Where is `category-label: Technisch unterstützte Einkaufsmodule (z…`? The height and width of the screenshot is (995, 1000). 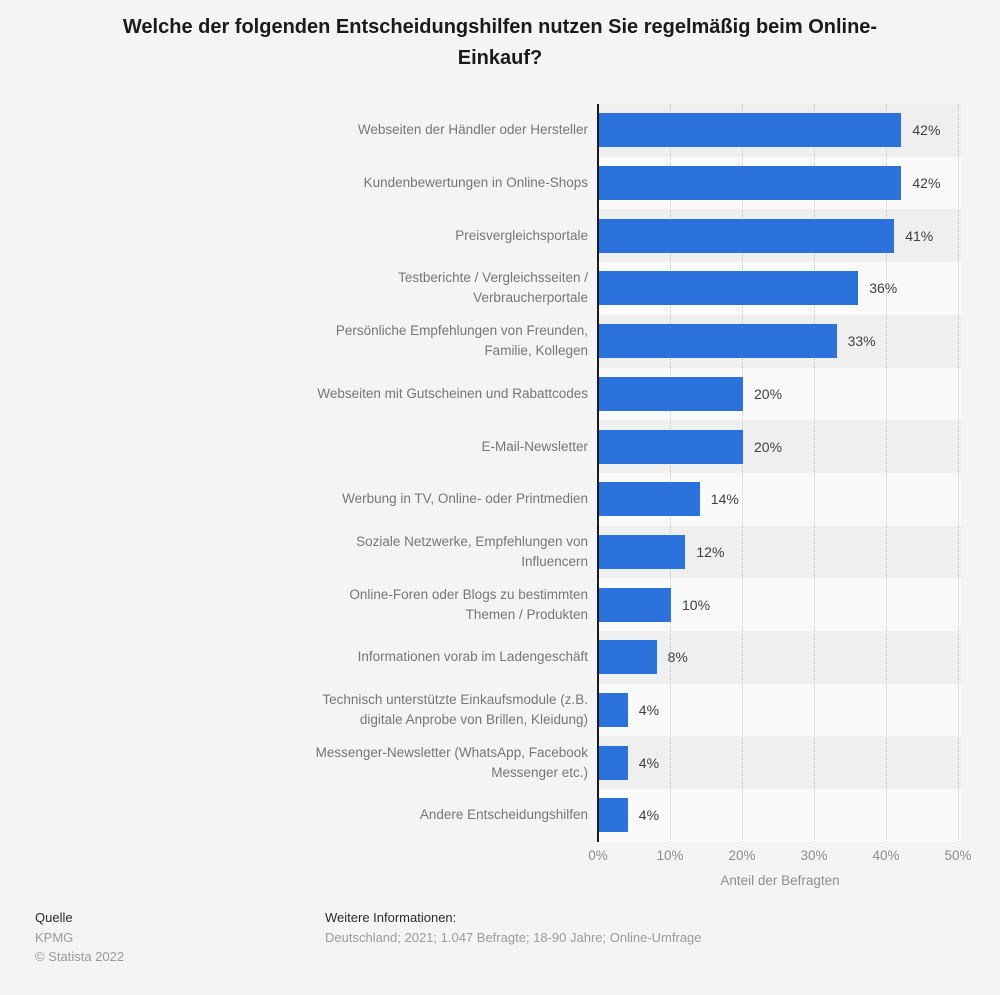 category-label: Technisch unterstützte Einkaufsmodule (z… is located at coordinates (455, 710).